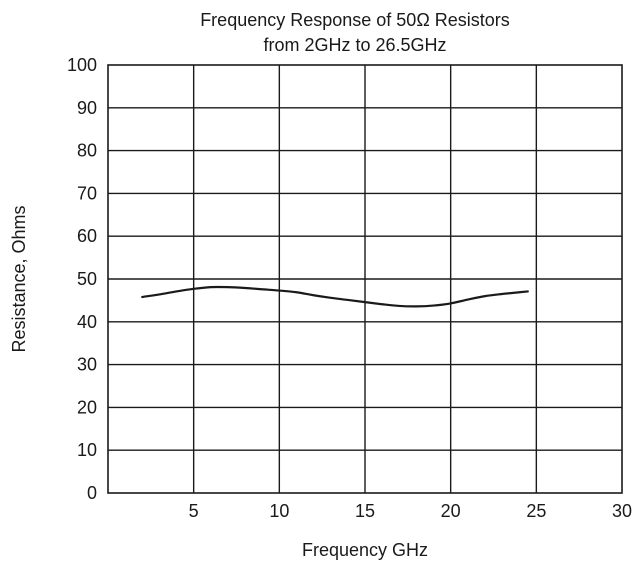 The width and height of the screenshot is (637, 568). What do you see at coordinates (82, 65) in the screenshot?
I see `y-tick-label: 100` at bounding box center [82, 65].